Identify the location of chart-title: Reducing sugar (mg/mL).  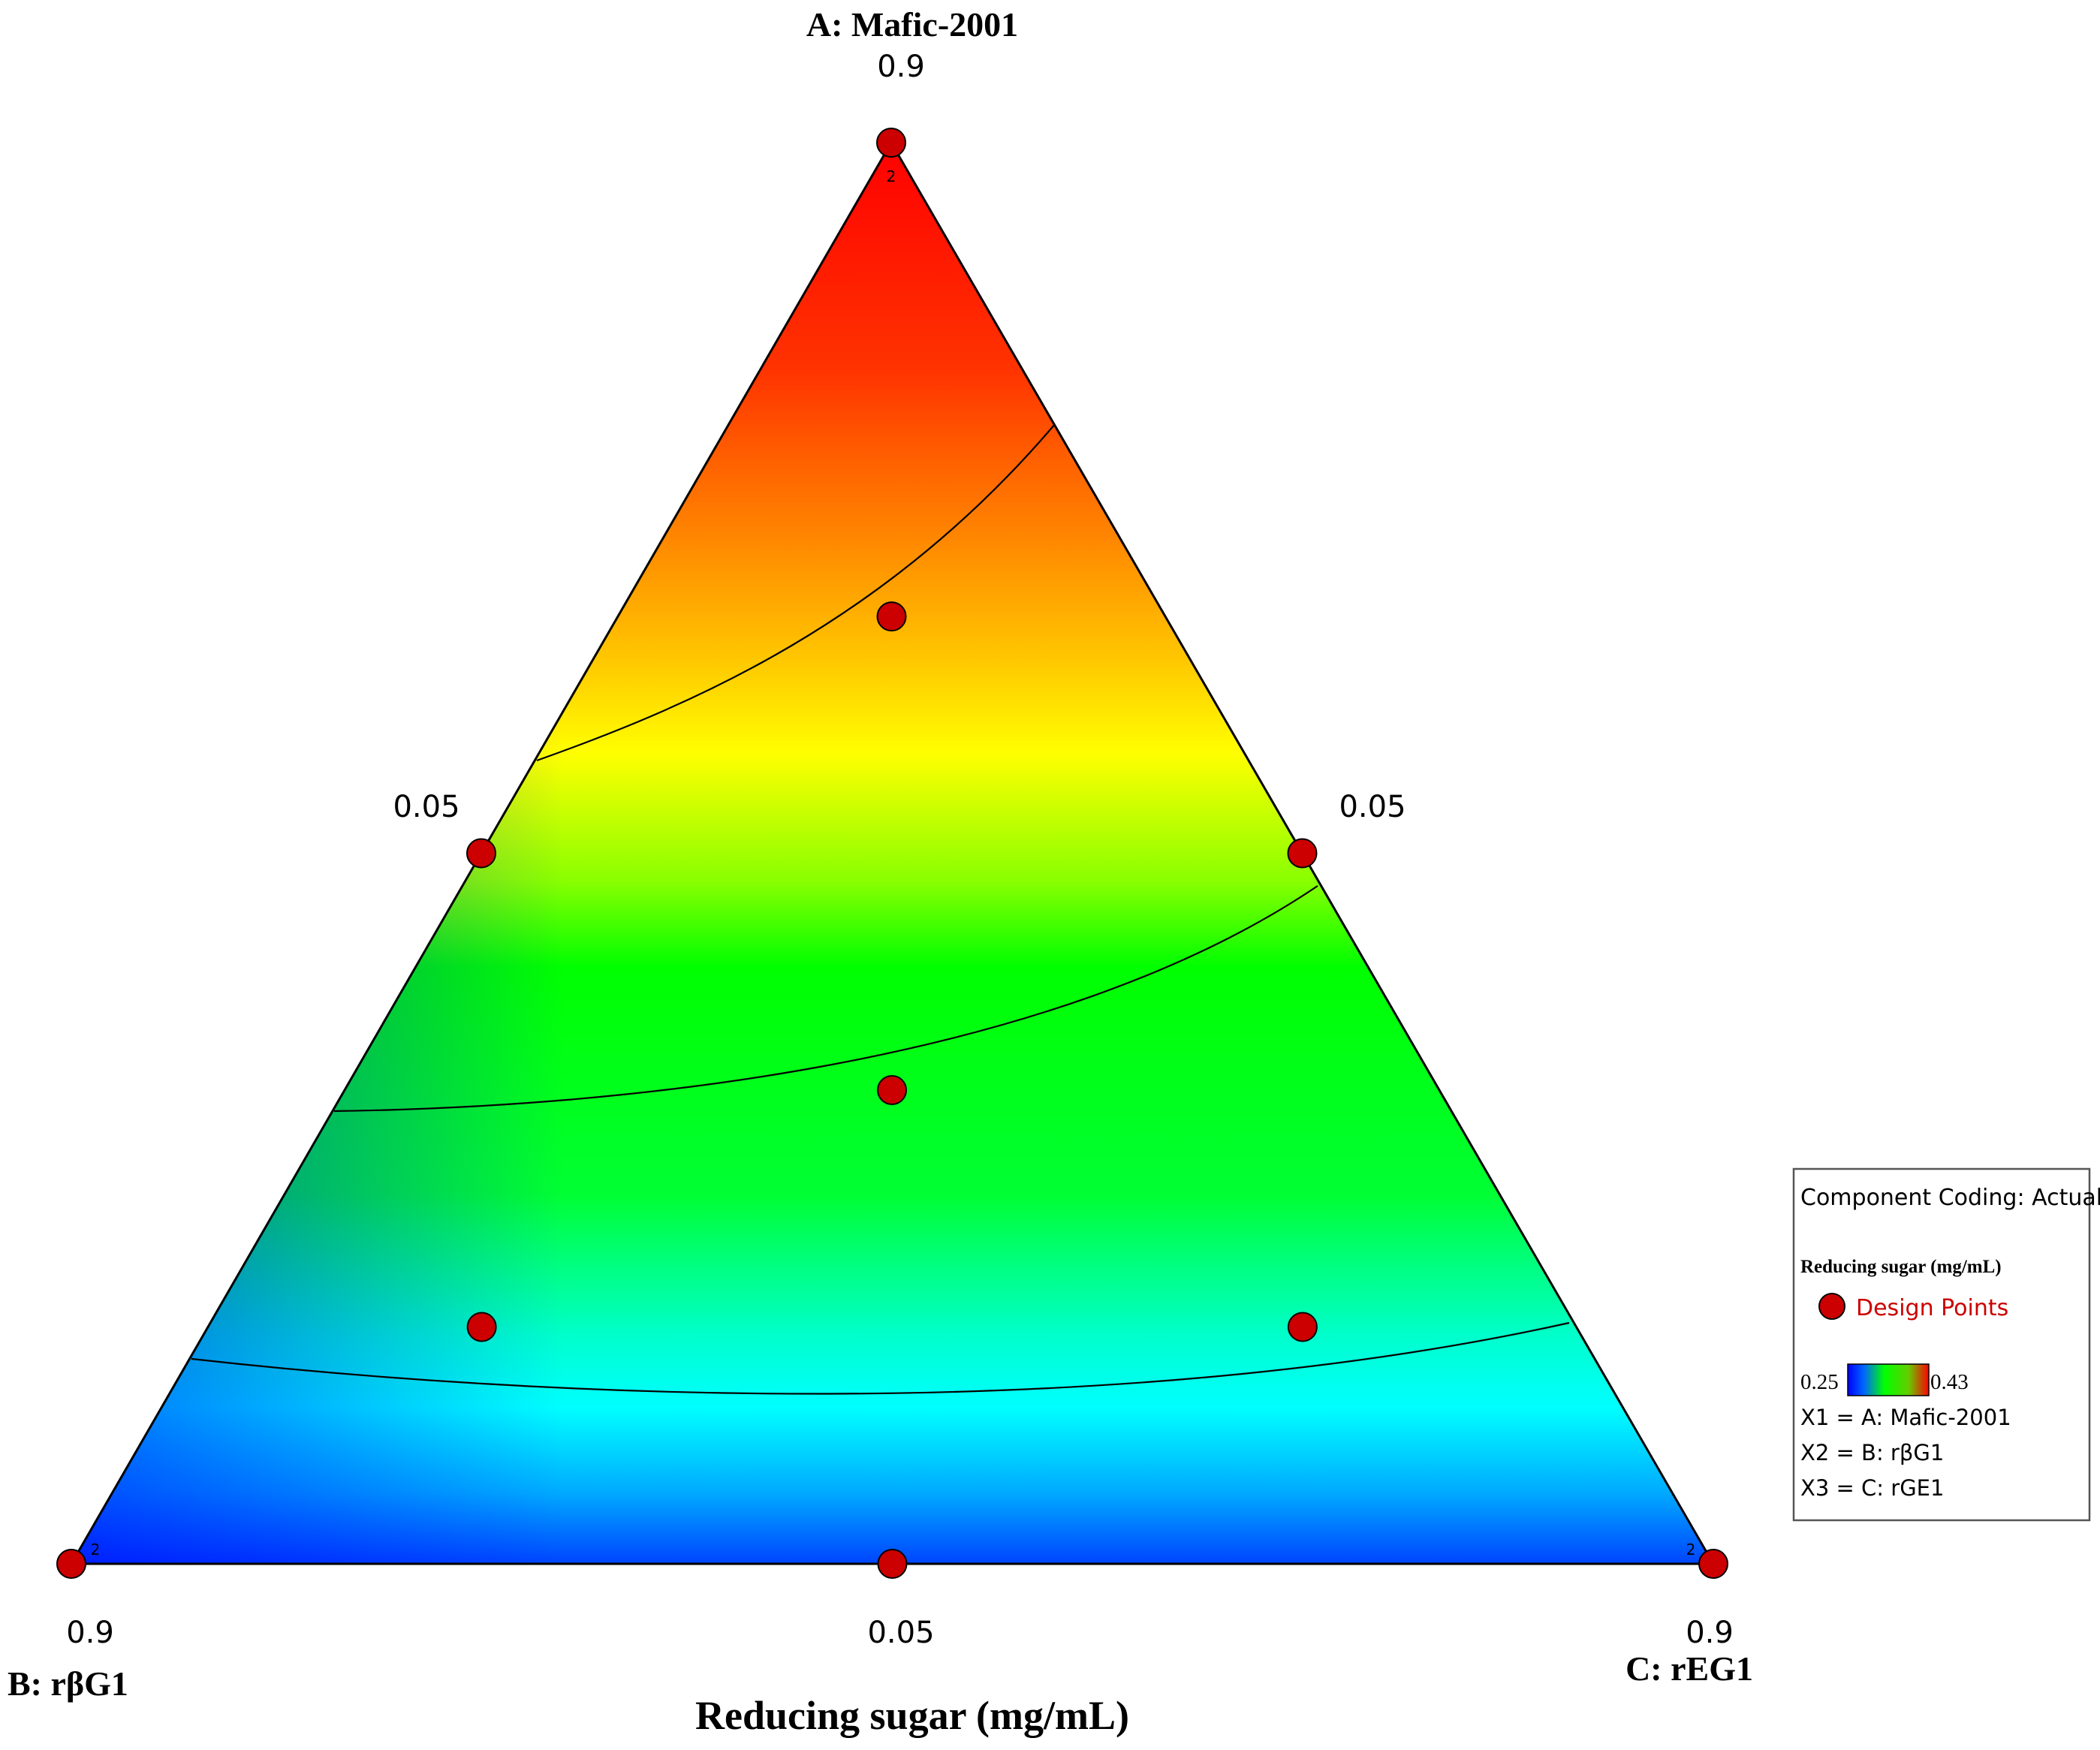
(912, 1715).